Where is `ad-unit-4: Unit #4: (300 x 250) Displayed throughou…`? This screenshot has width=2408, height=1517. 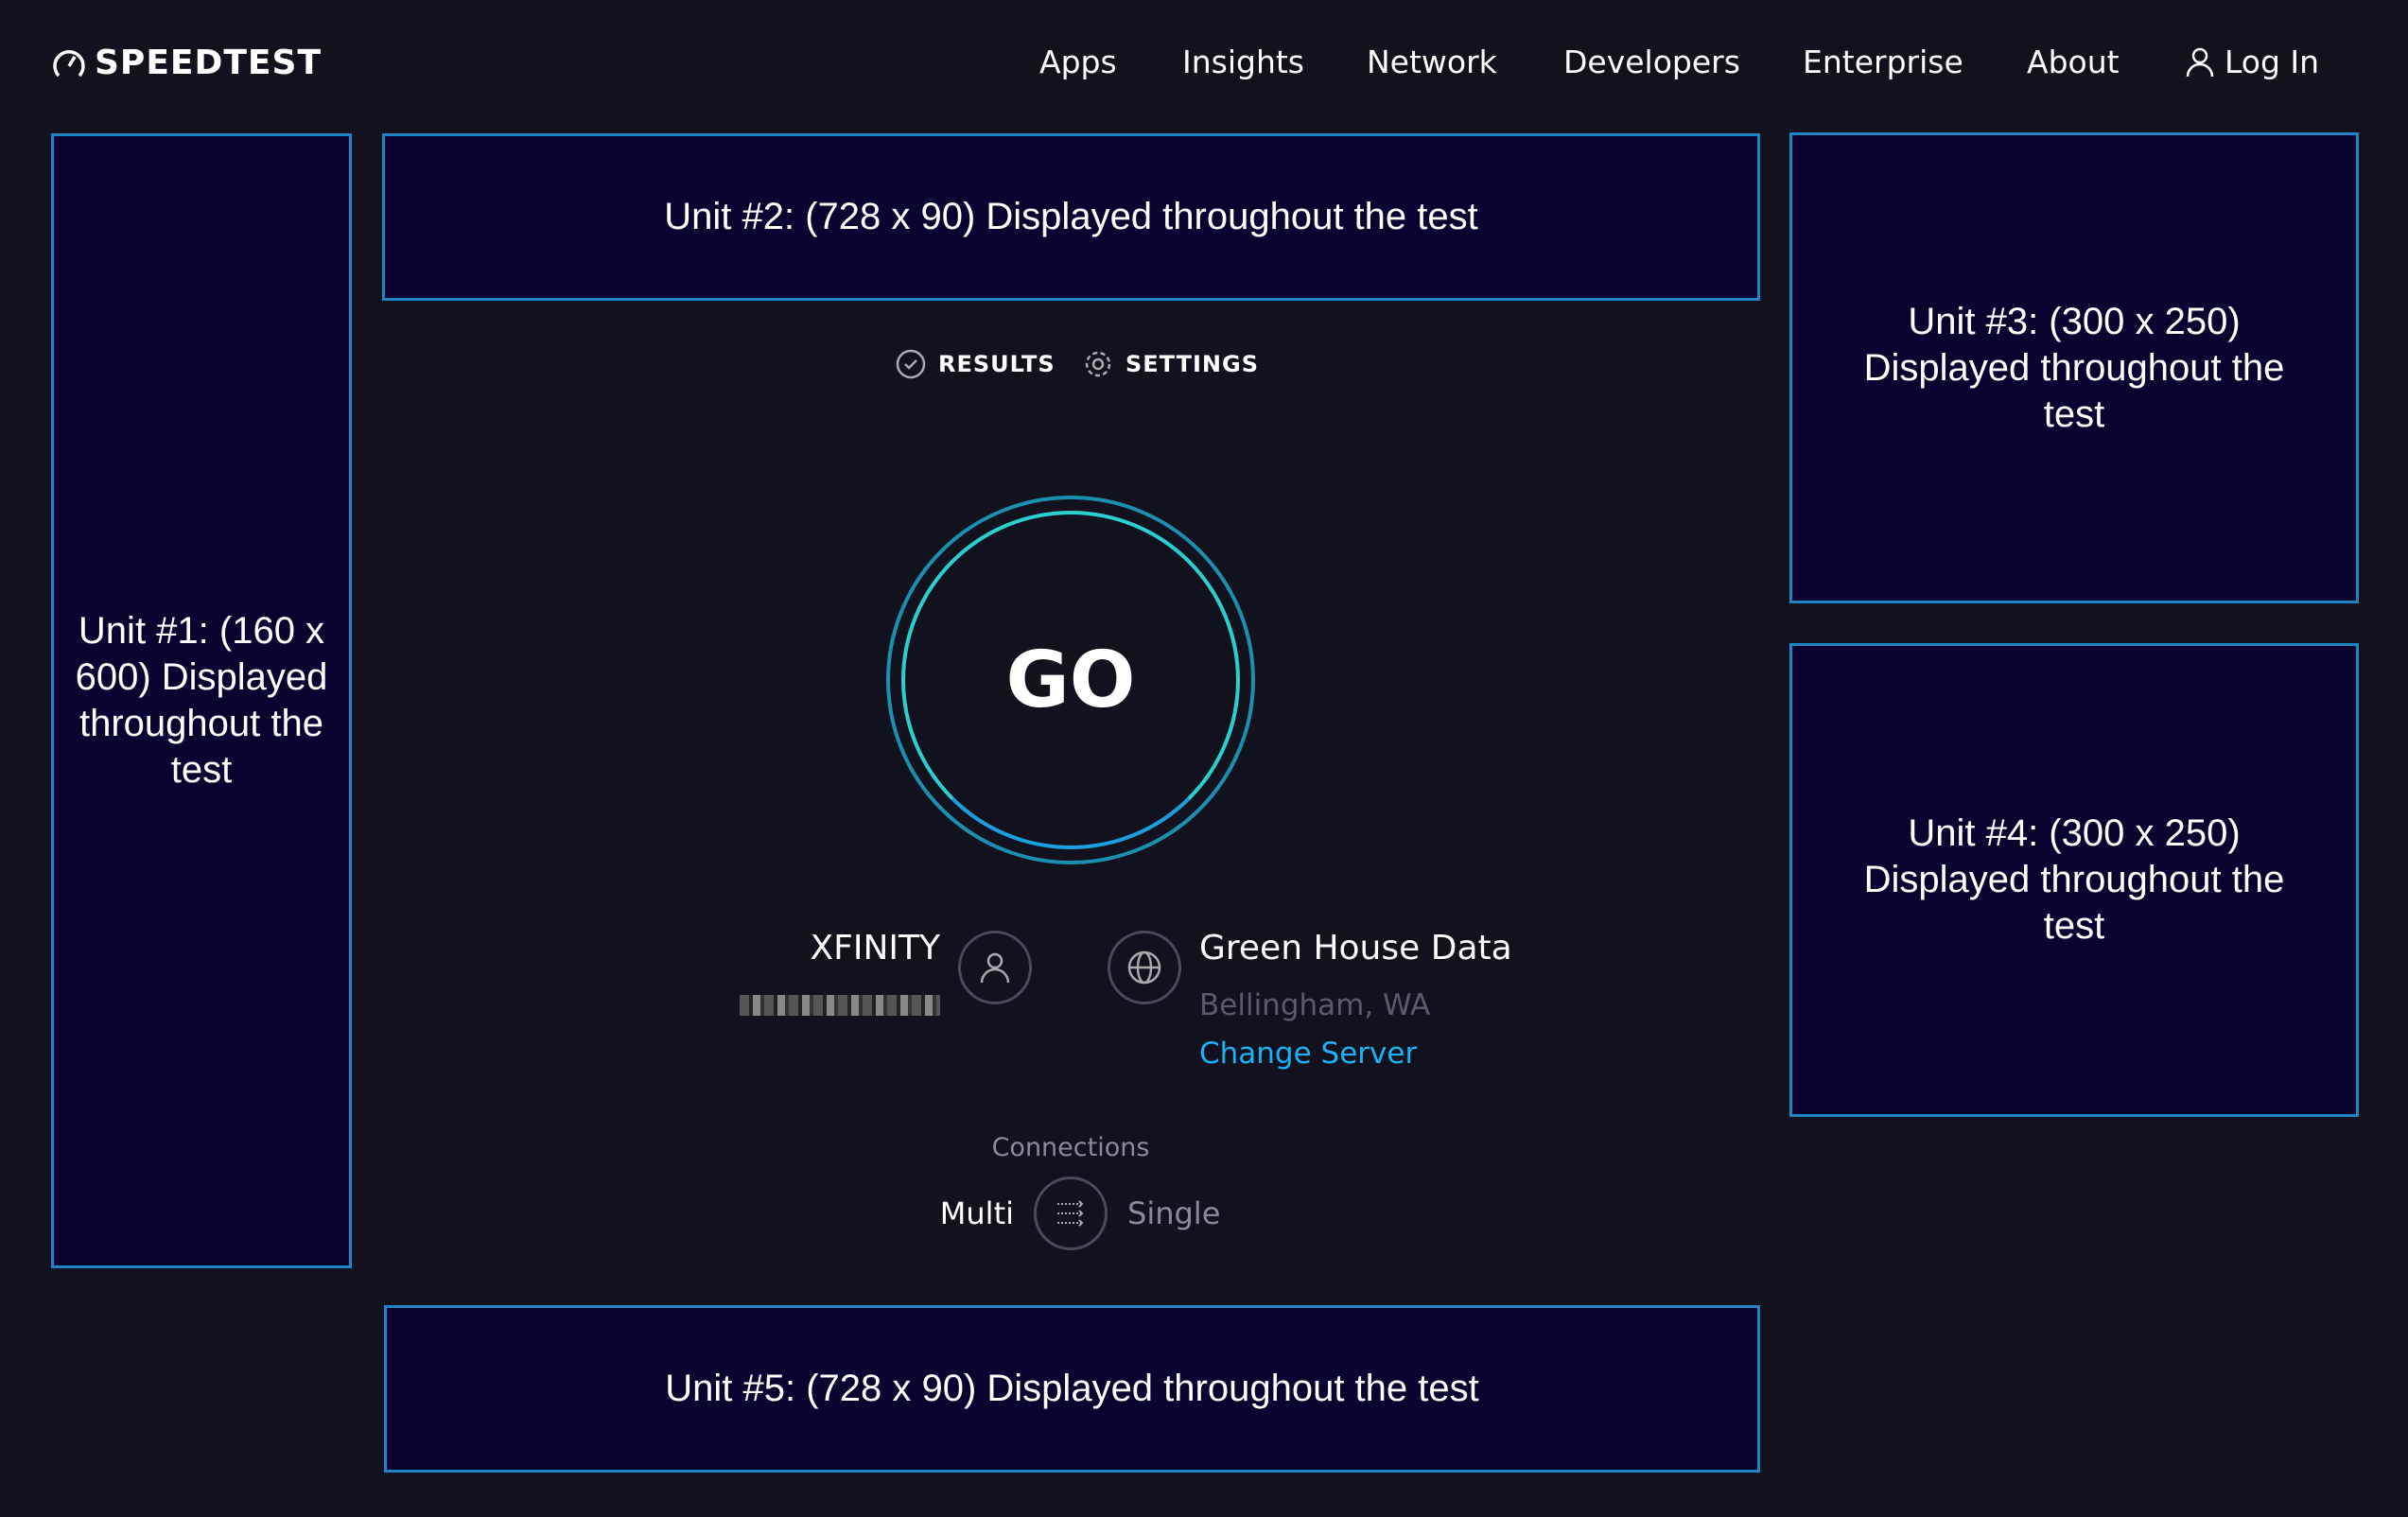
ad-unit-4: Unit #4: (300 x 250) Displayed throughou… is located at coordinates (2074, 880).